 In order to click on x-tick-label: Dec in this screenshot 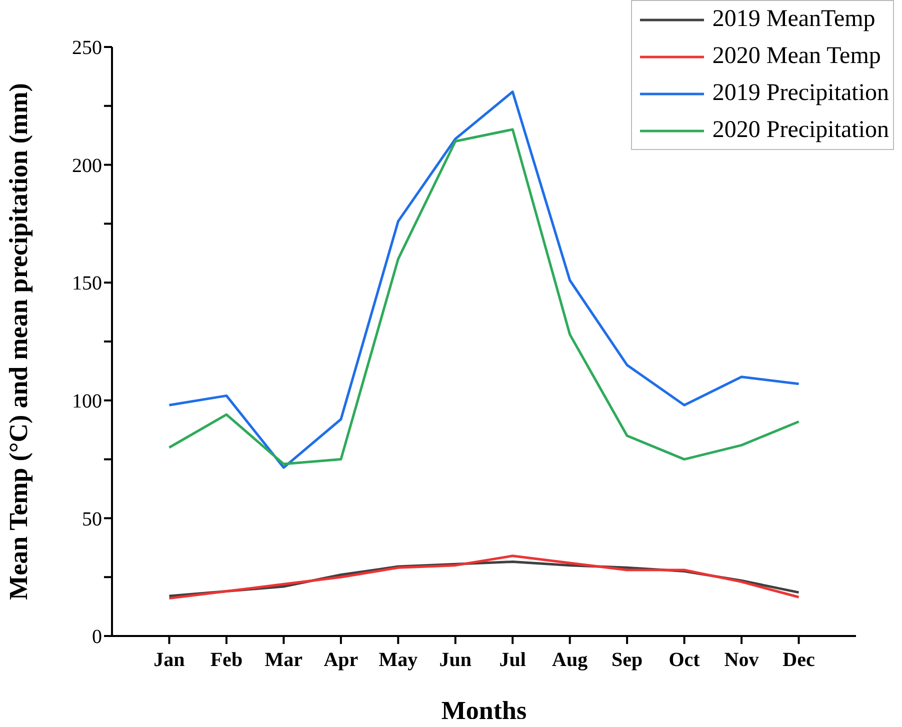, I will do `click(798, 660)`.